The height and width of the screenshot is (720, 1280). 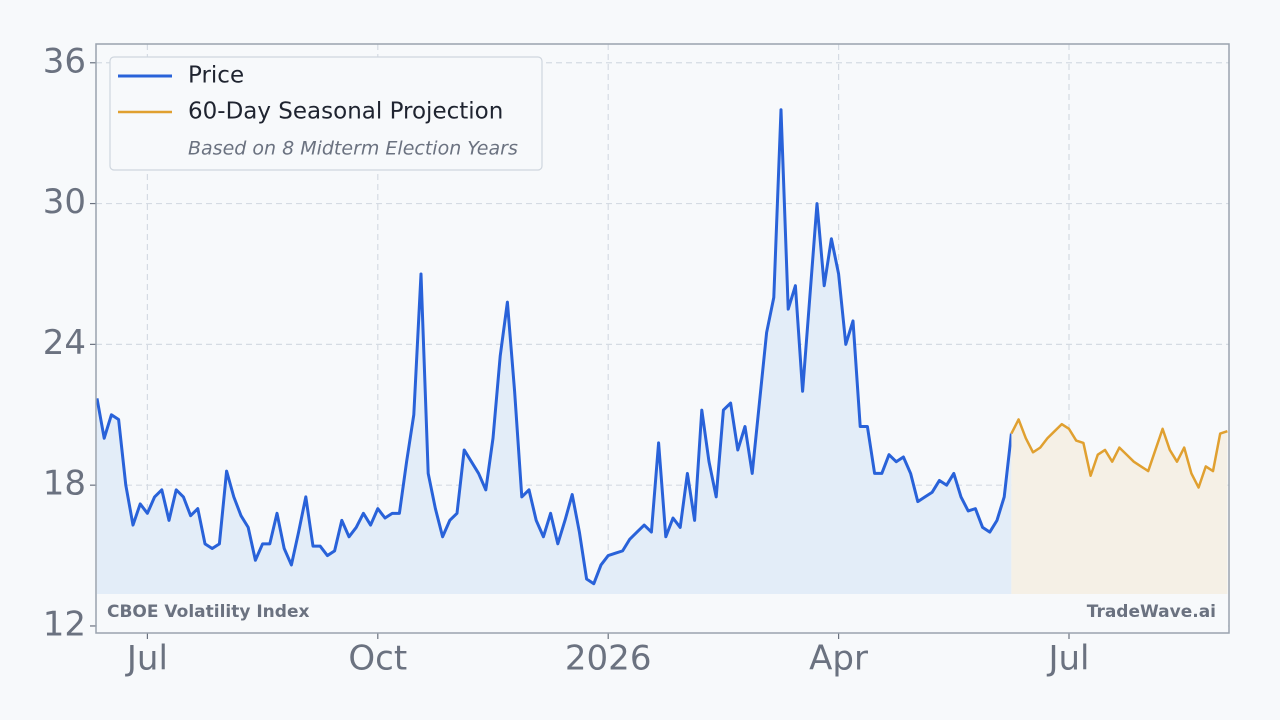 I want to click on watermark: TradeWave.ai, so click(x=1151, y=612).